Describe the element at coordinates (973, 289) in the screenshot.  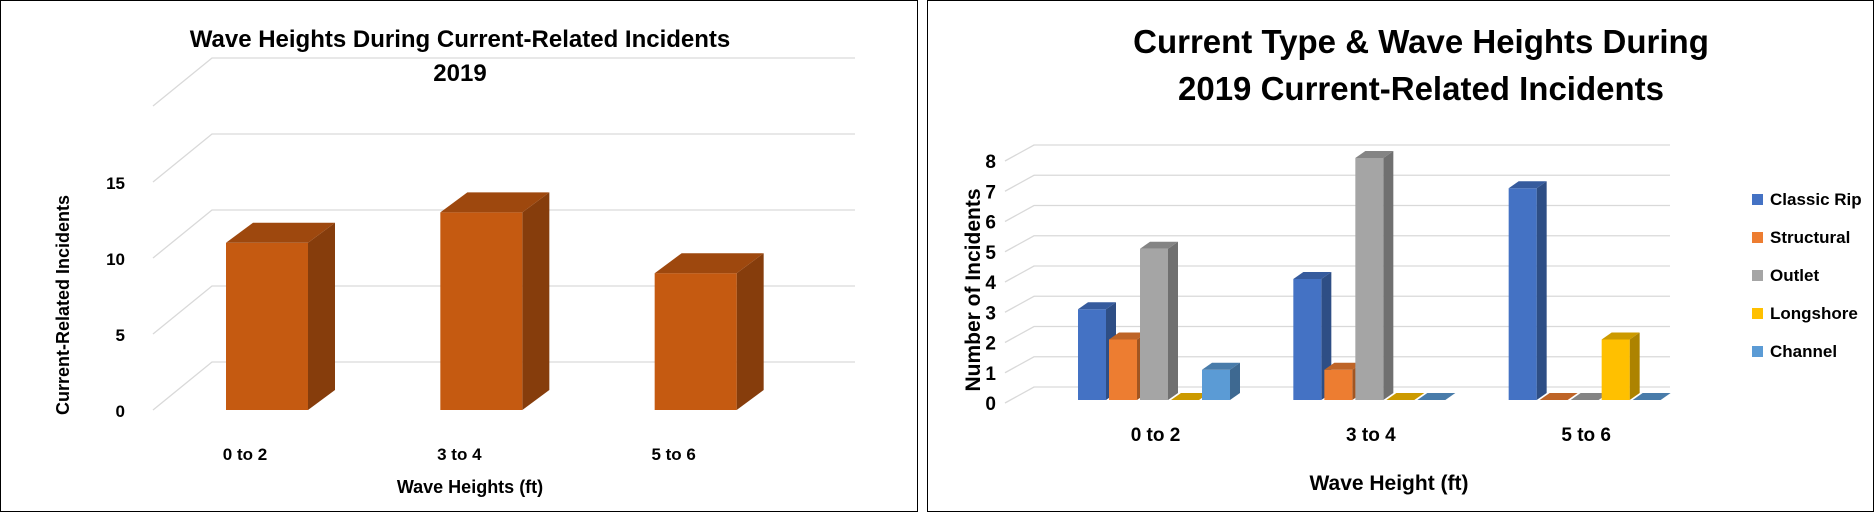
I see `y-axis-title: Number of Incidents` at that location.